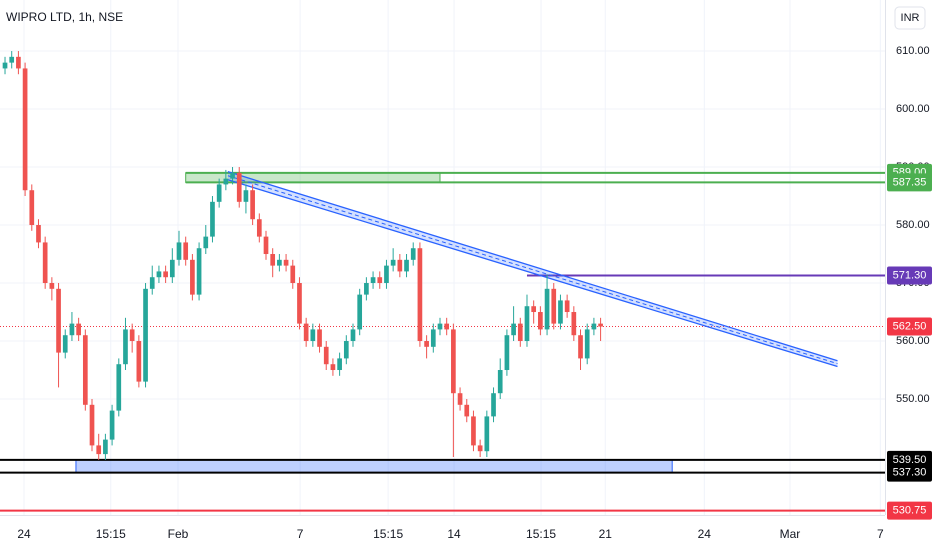 The image size is (932, 550). I want to click on y-tick-label: 580.00, so click(913, 225).